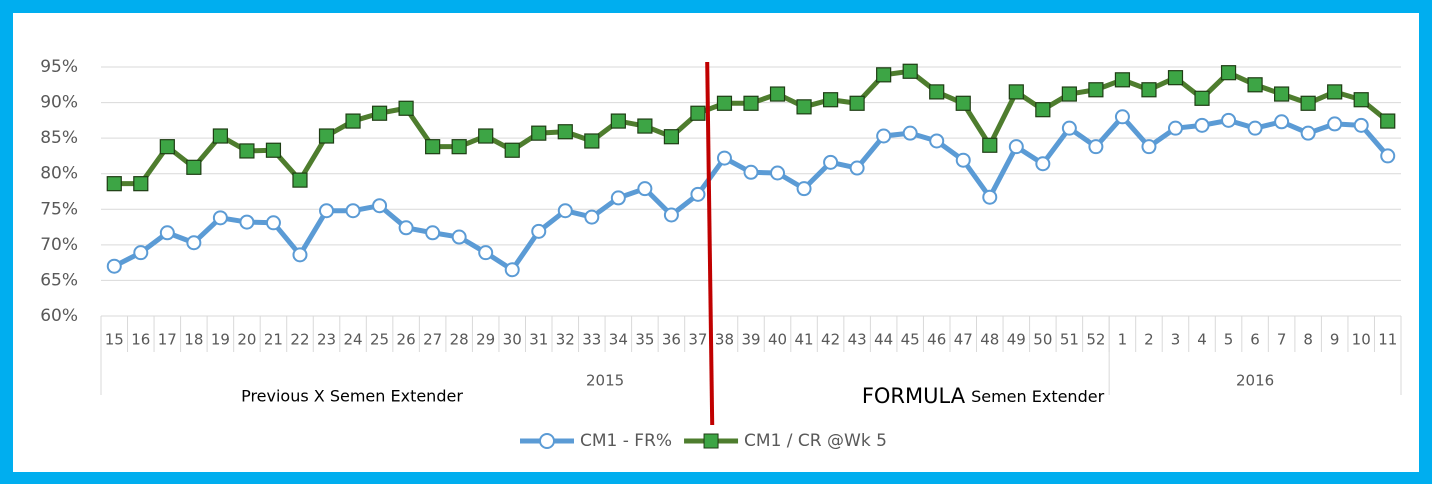 The width and height of the screenshot is (1432, 488). Describe the element at coordinates (59, 245) in the screenshot. I see `y-tick-label: 70%` at that location.